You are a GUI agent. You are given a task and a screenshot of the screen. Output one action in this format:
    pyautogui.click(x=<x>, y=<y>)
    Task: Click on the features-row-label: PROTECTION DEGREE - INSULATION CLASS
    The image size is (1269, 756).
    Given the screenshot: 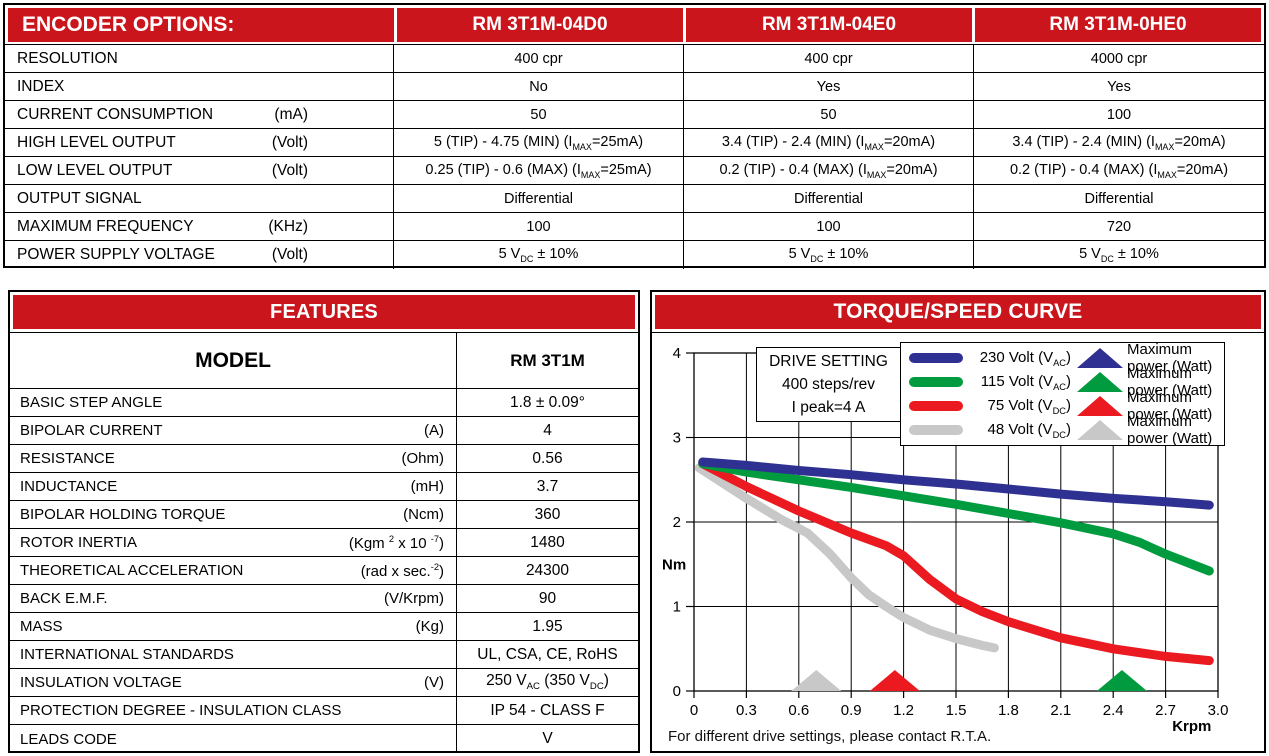 What is the action you would take?
    pyautogui.click(x=233, y=710)
    